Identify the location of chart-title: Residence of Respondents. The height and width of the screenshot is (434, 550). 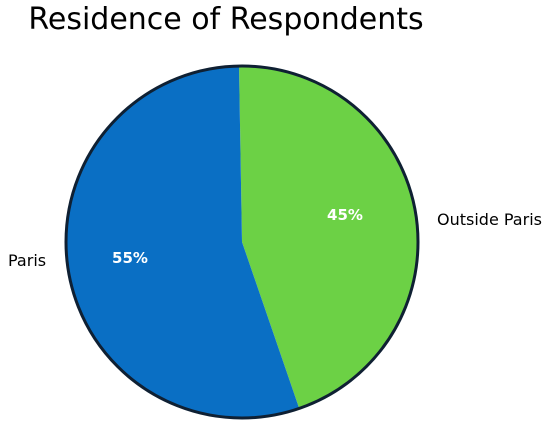
(225, 19).